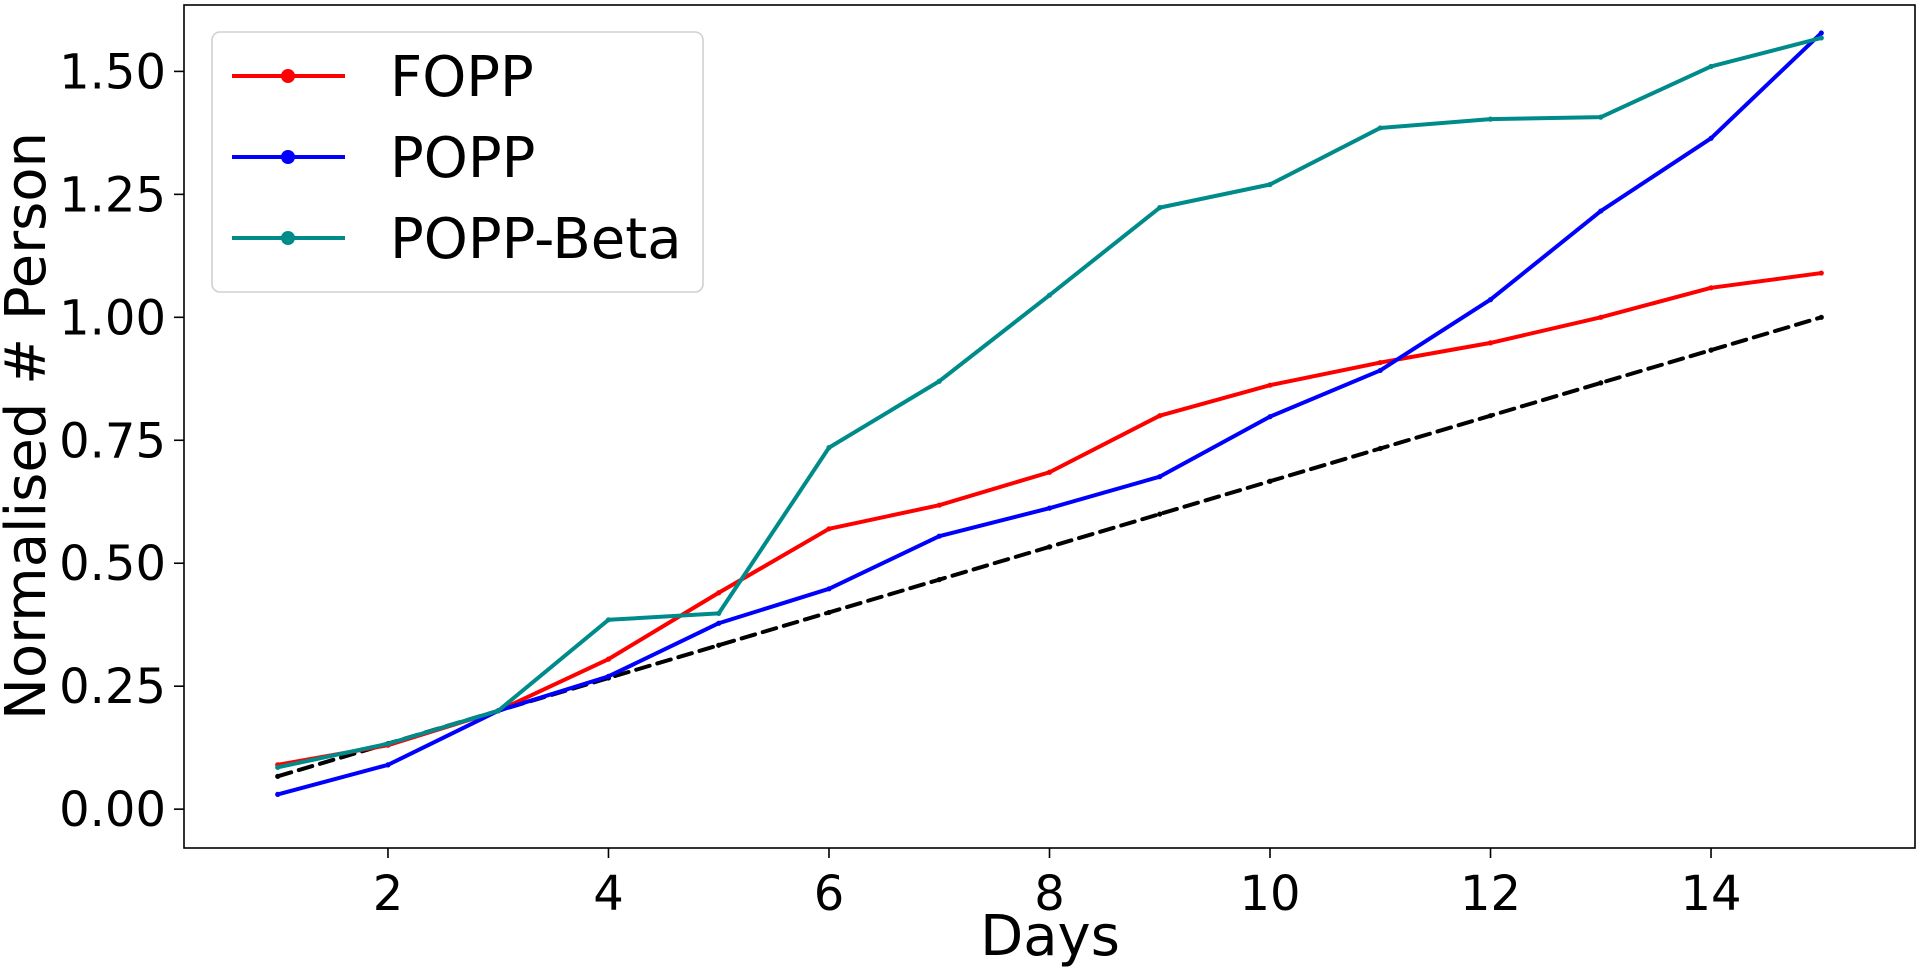 The height and width of the screenshot is (969, 1920). Describe the element at coordinates (1269, 894) in the screenshot. I see `x-tick-label: 10` at that location.